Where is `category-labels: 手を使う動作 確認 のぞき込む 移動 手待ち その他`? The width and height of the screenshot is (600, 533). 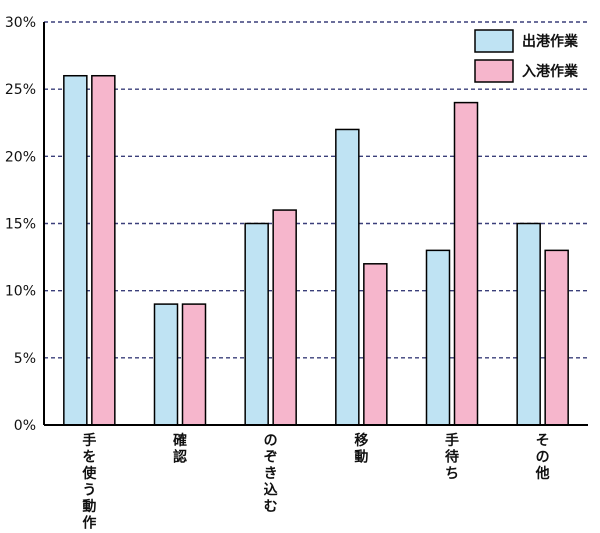
category-labels: 手を使う動作 確認 のぞき込む 移動 手待ち その他 is located at coordinates (315, 482).